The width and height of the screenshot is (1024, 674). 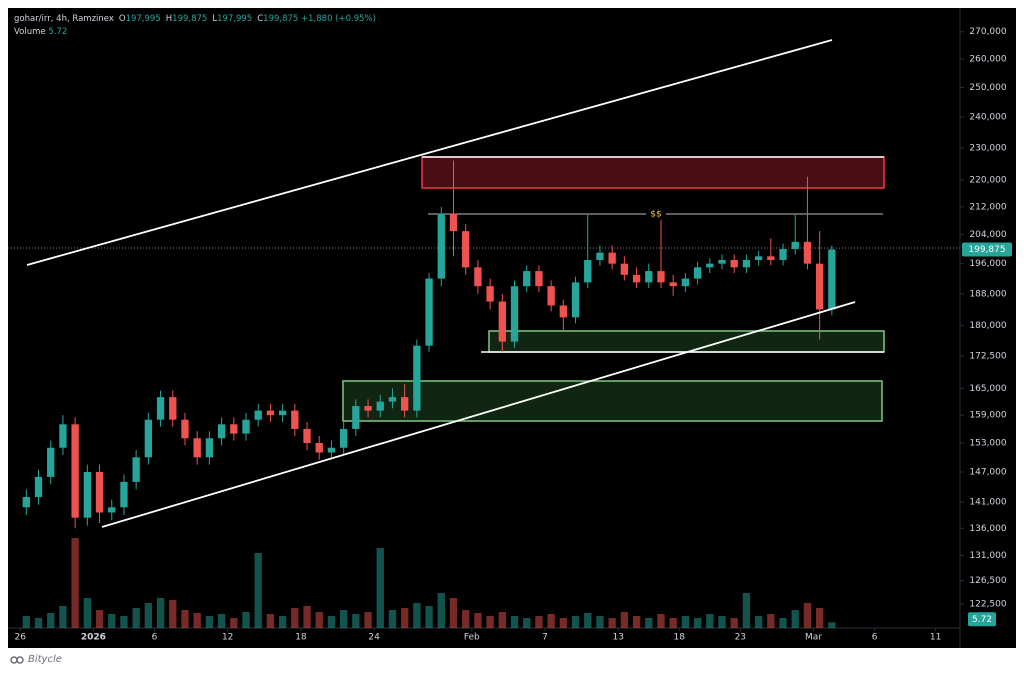 I want to click on annotation: $$, so click(x=655, y=215).